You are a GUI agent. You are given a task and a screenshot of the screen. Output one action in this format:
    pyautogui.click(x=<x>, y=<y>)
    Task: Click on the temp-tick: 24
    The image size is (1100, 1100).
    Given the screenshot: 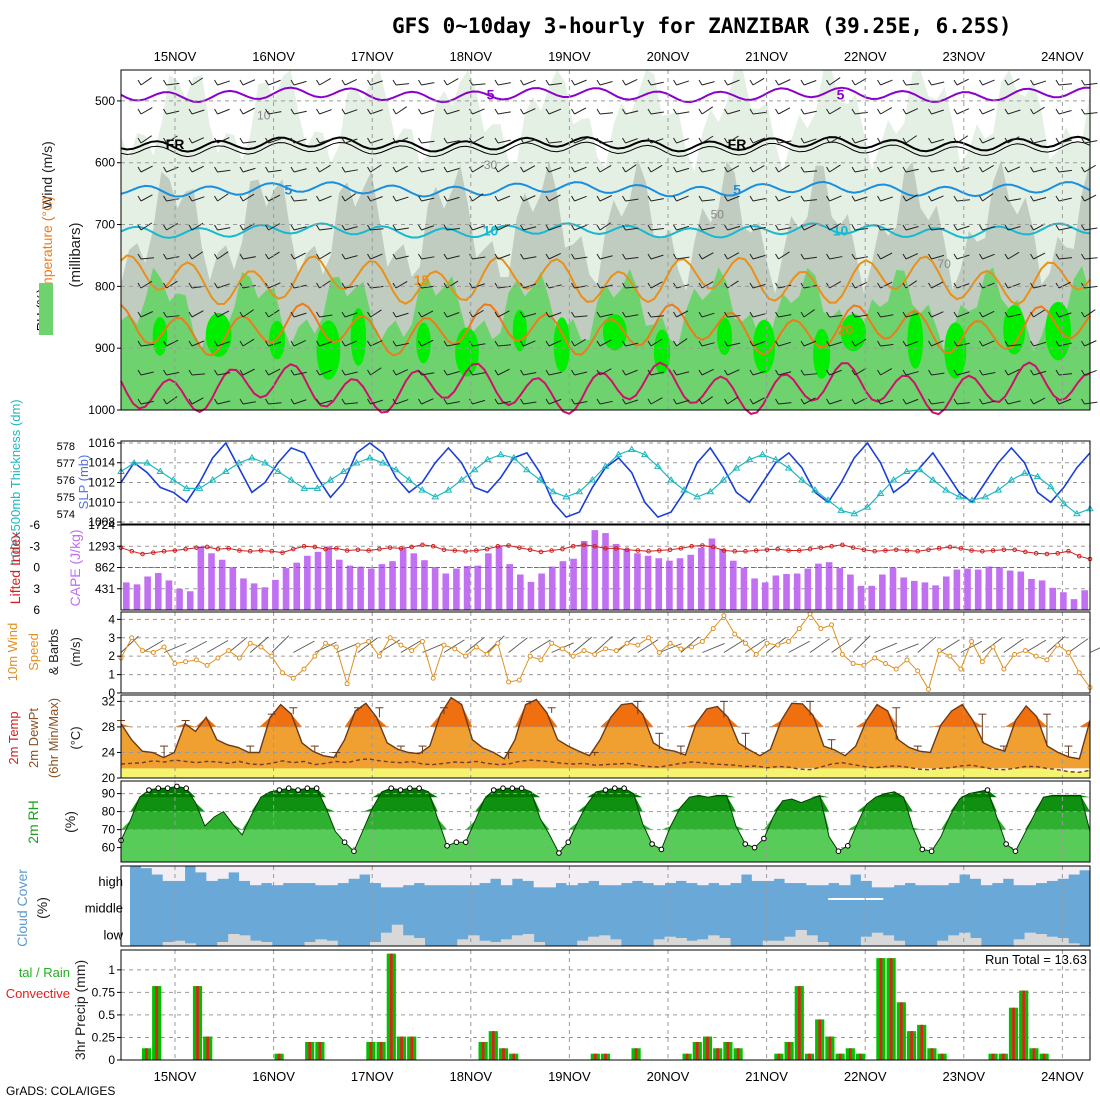 What is the action you would take?
    pyautogui.click(x=109, y=752)
    